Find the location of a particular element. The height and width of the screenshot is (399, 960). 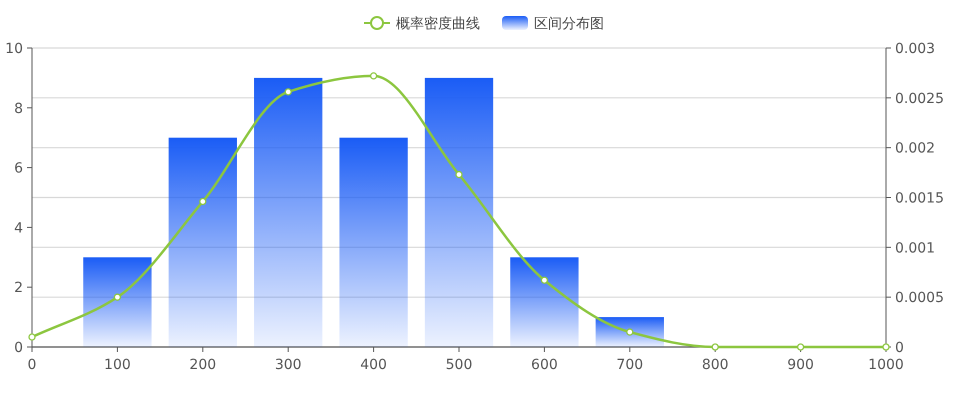

x-tick-label: 400 is located at coordinates (373, 365).